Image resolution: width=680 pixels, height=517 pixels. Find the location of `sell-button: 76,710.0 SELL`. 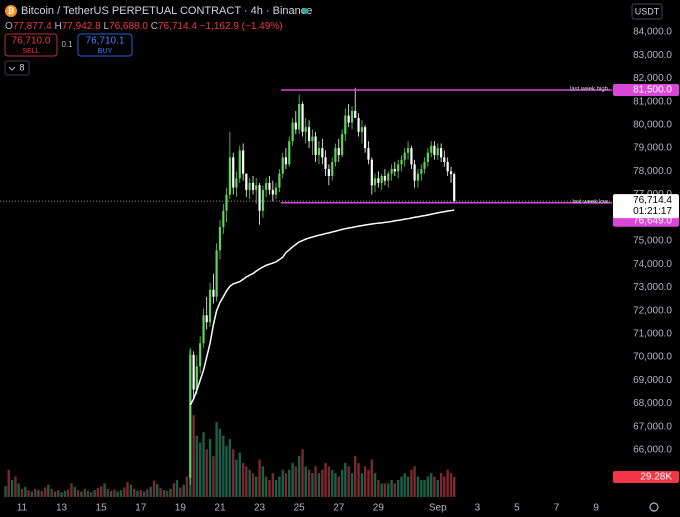

sell-button: 76,710.0 SELL is located at coordinates (31, 45).